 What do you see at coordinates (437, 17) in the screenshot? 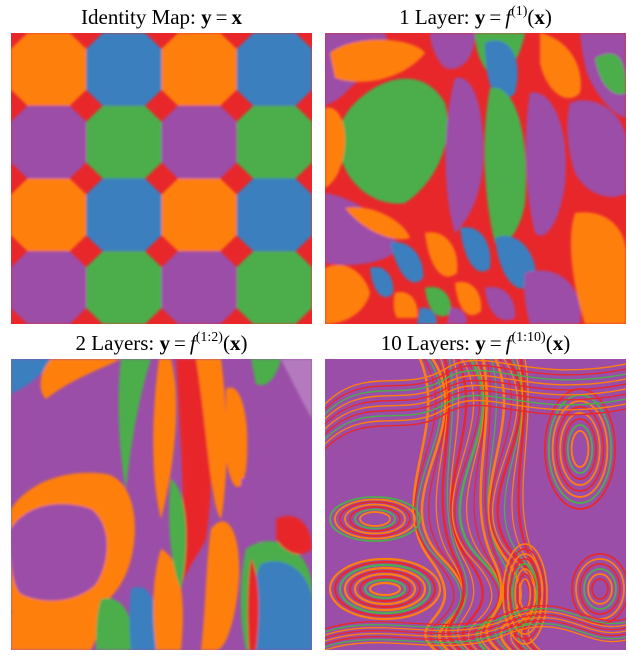
I see `title-prefix: 1 Layer:` at bounding box center [437, 17].